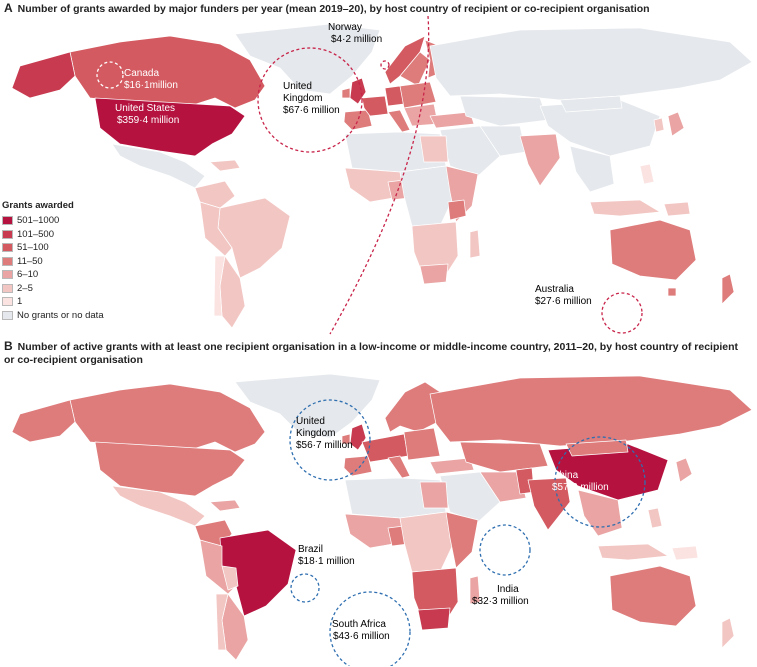 This screenshot has height=667, width=757. What do you see at coordinates (110, 75) in the screenshot?
I see `canada-callout-circle-a` at bounding box center [110, 75].